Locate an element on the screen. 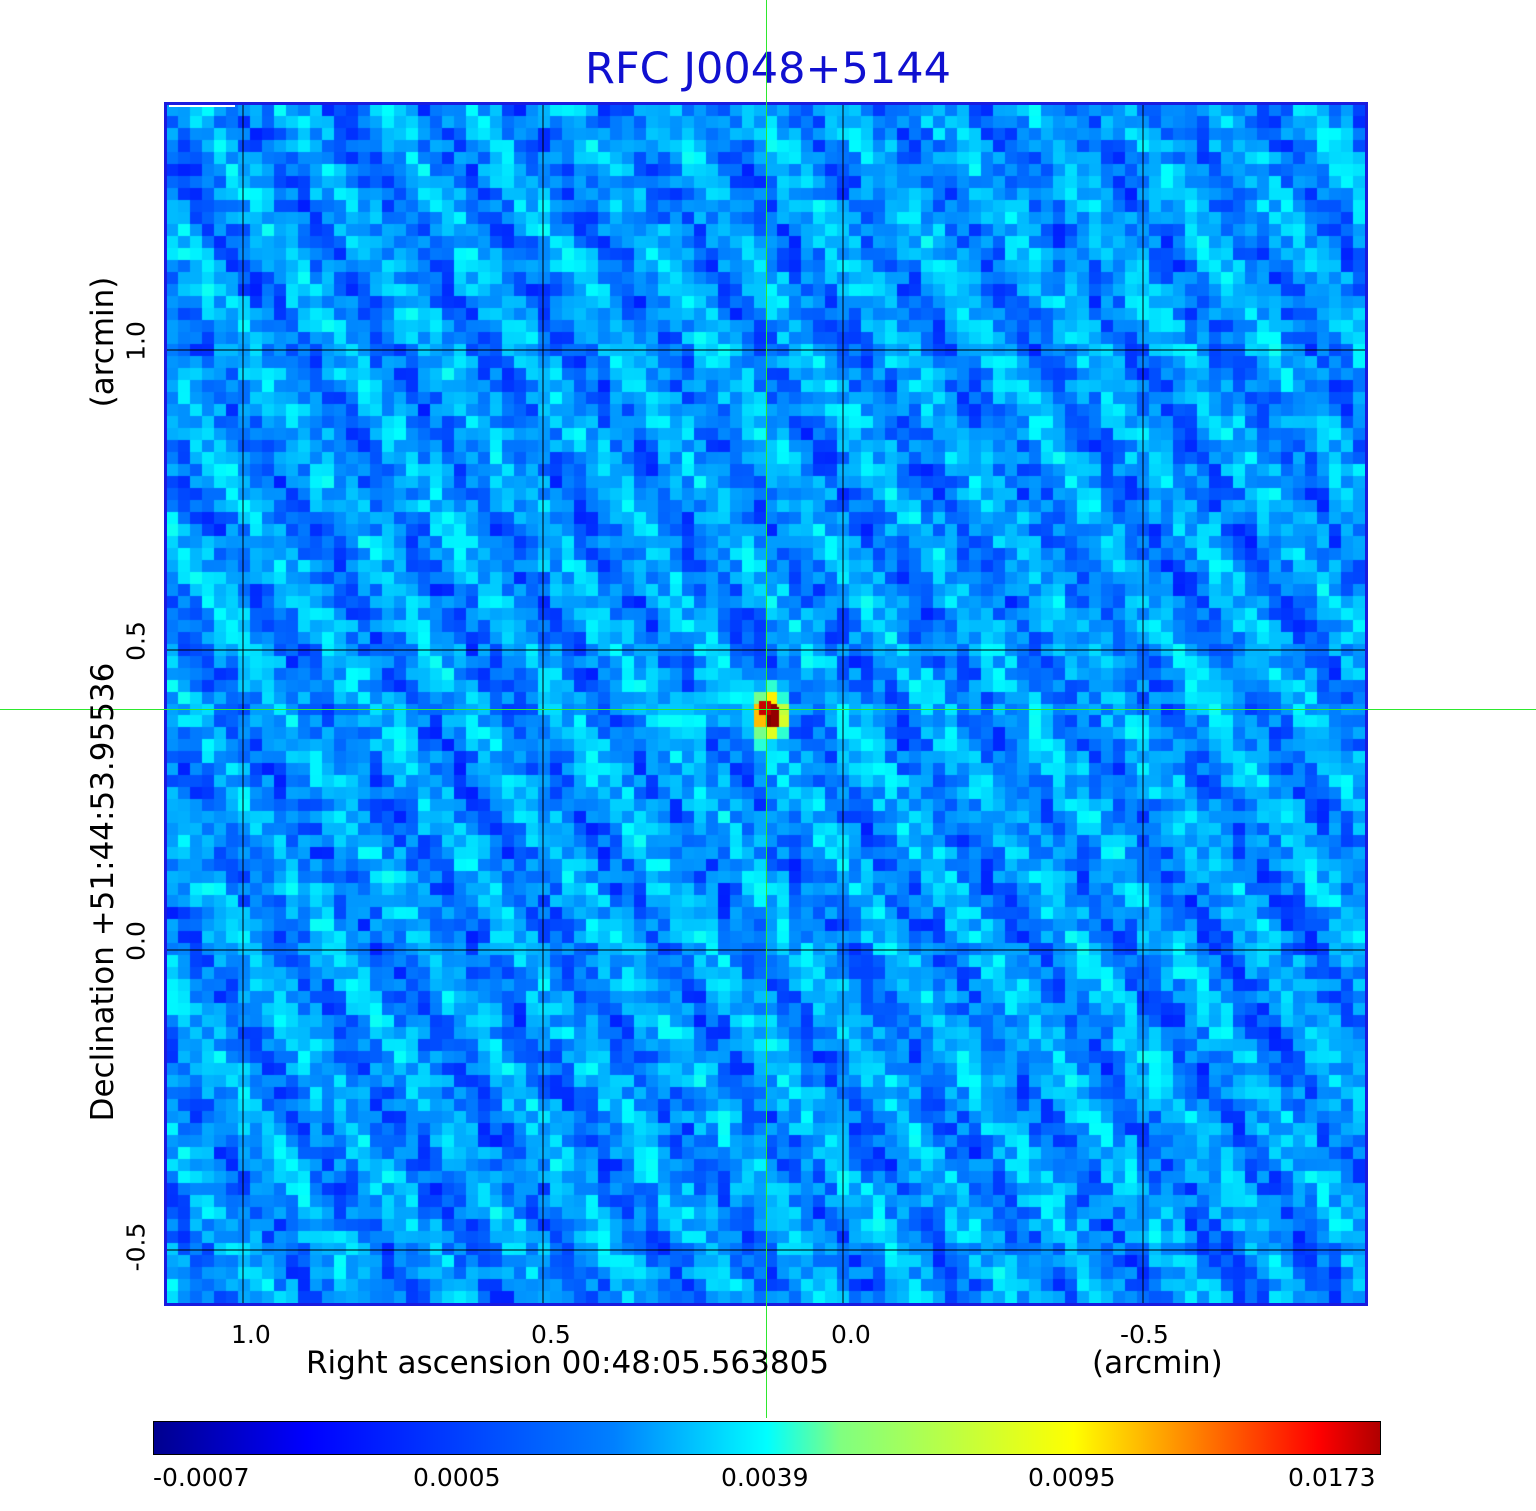 This screenshot has height=1511, width=1536. colorbar-tick-label: 0.0005 is located at coordinates (457, 1477).